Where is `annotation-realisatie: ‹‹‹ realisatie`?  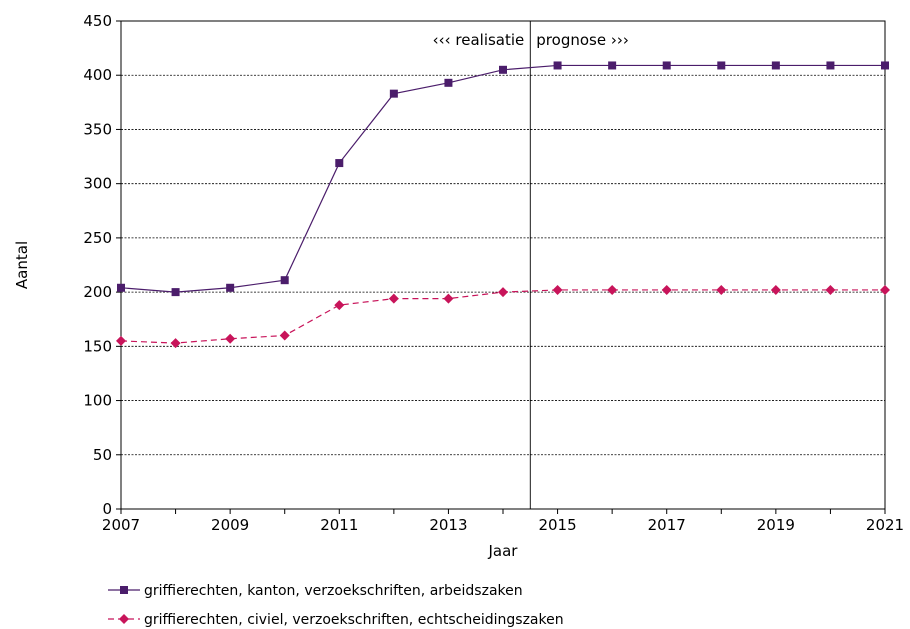
annotation-realisatie: ‹‹‹ realisatie is located at coordinates (479, 40).